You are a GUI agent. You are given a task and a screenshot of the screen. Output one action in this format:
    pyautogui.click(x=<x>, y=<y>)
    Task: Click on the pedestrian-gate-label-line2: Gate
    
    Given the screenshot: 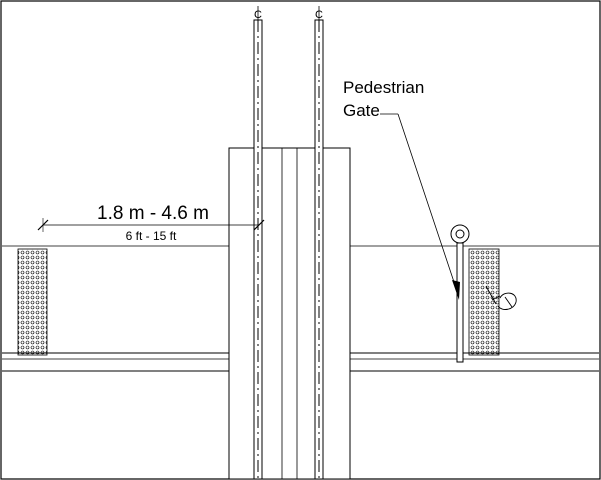 What is the action you would take?
    pyautogui.click(x=361, y=110)
    